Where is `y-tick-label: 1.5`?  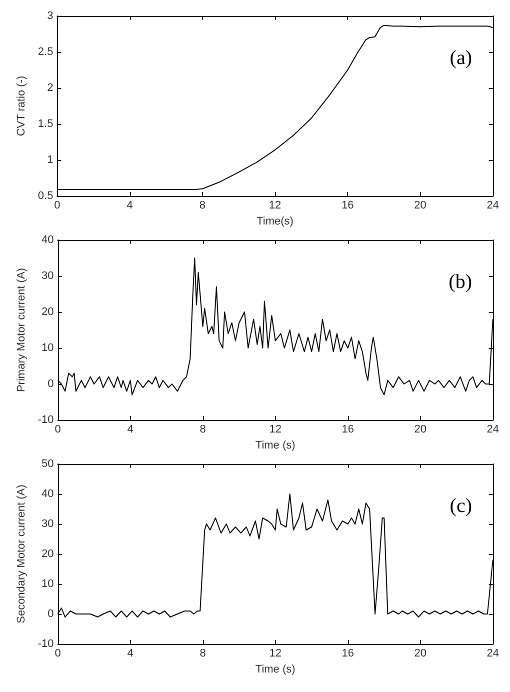
y-tick-label: 1.5 is located at coordinates (46, 124).